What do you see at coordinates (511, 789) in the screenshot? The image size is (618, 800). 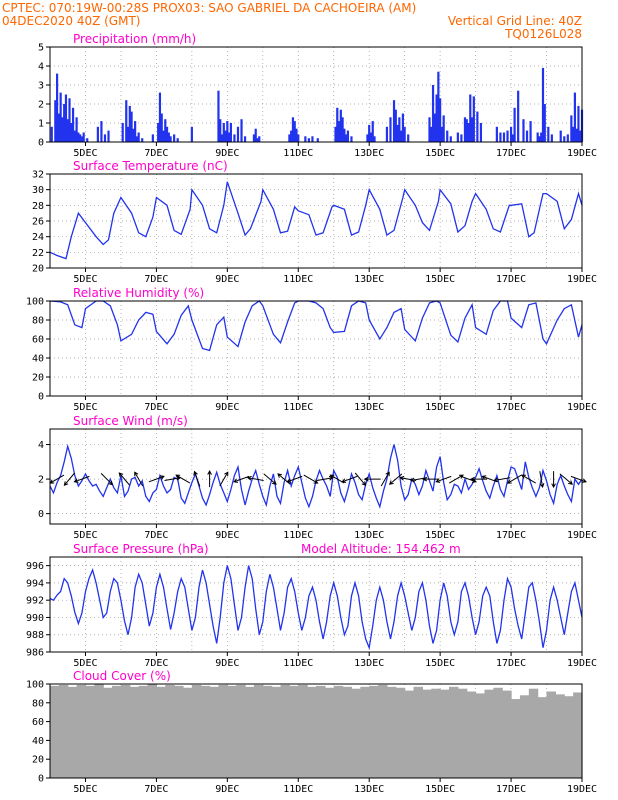 I see `cloud-cover-xtick-label: 17DEC` at bounding box center [511, 789].